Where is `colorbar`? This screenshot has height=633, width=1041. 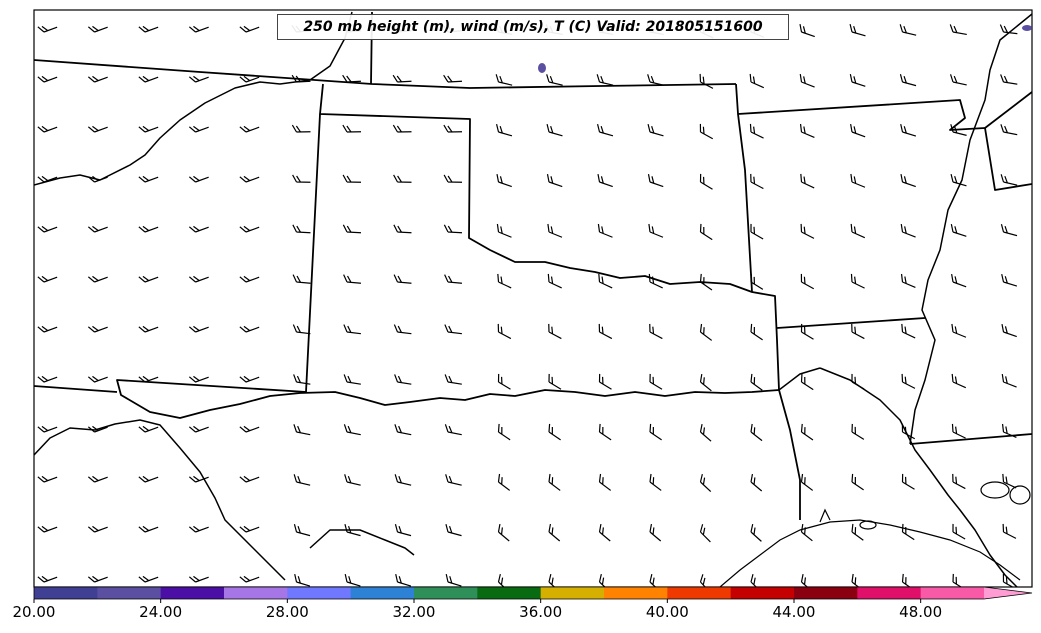
colorbar is located at coordinates (533, 594).